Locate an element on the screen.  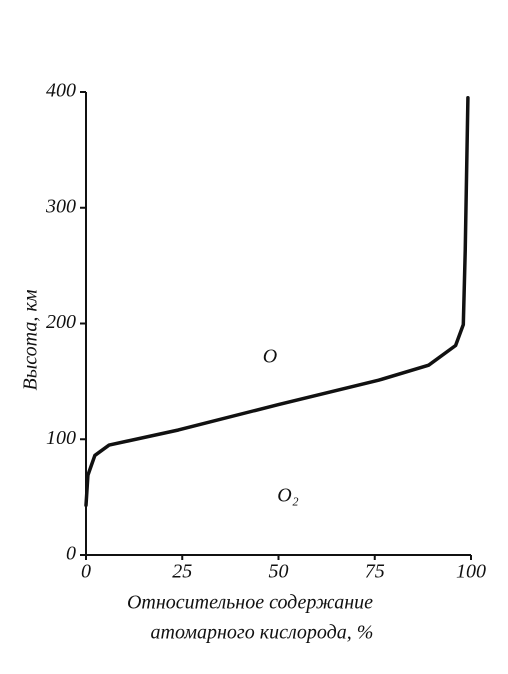
x-axis-label: Относительное содержание is located at coordinates (250, 603).